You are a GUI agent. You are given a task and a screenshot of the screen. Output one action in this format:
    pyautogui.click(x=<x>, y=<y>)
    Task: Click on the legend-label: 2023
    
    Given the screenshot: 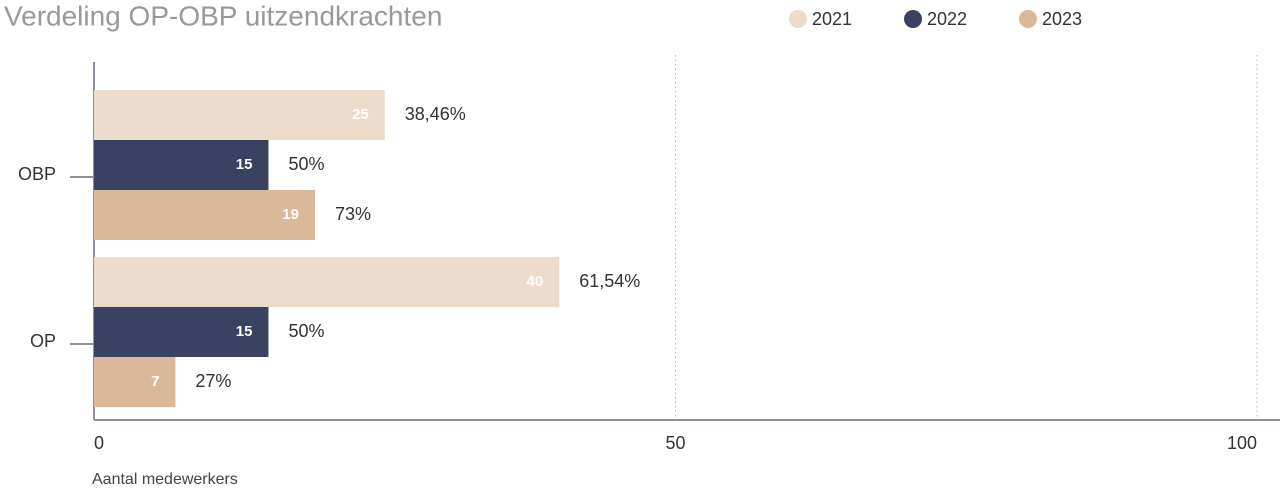 What is the action you would take?
    pyautogui.click(x=1062, y=19)
    